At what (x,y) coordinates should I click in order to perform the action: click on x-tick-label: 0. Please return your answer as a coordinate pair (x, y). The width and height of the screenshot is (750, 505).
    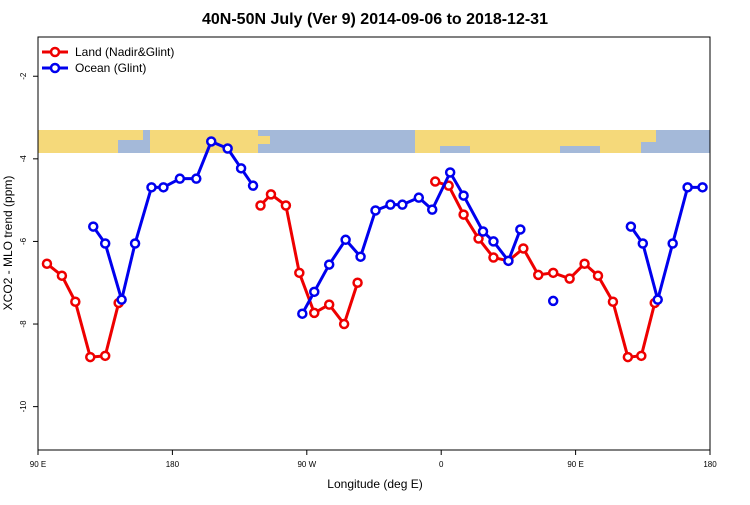
    Looking at the image, I should click on (441, 464).